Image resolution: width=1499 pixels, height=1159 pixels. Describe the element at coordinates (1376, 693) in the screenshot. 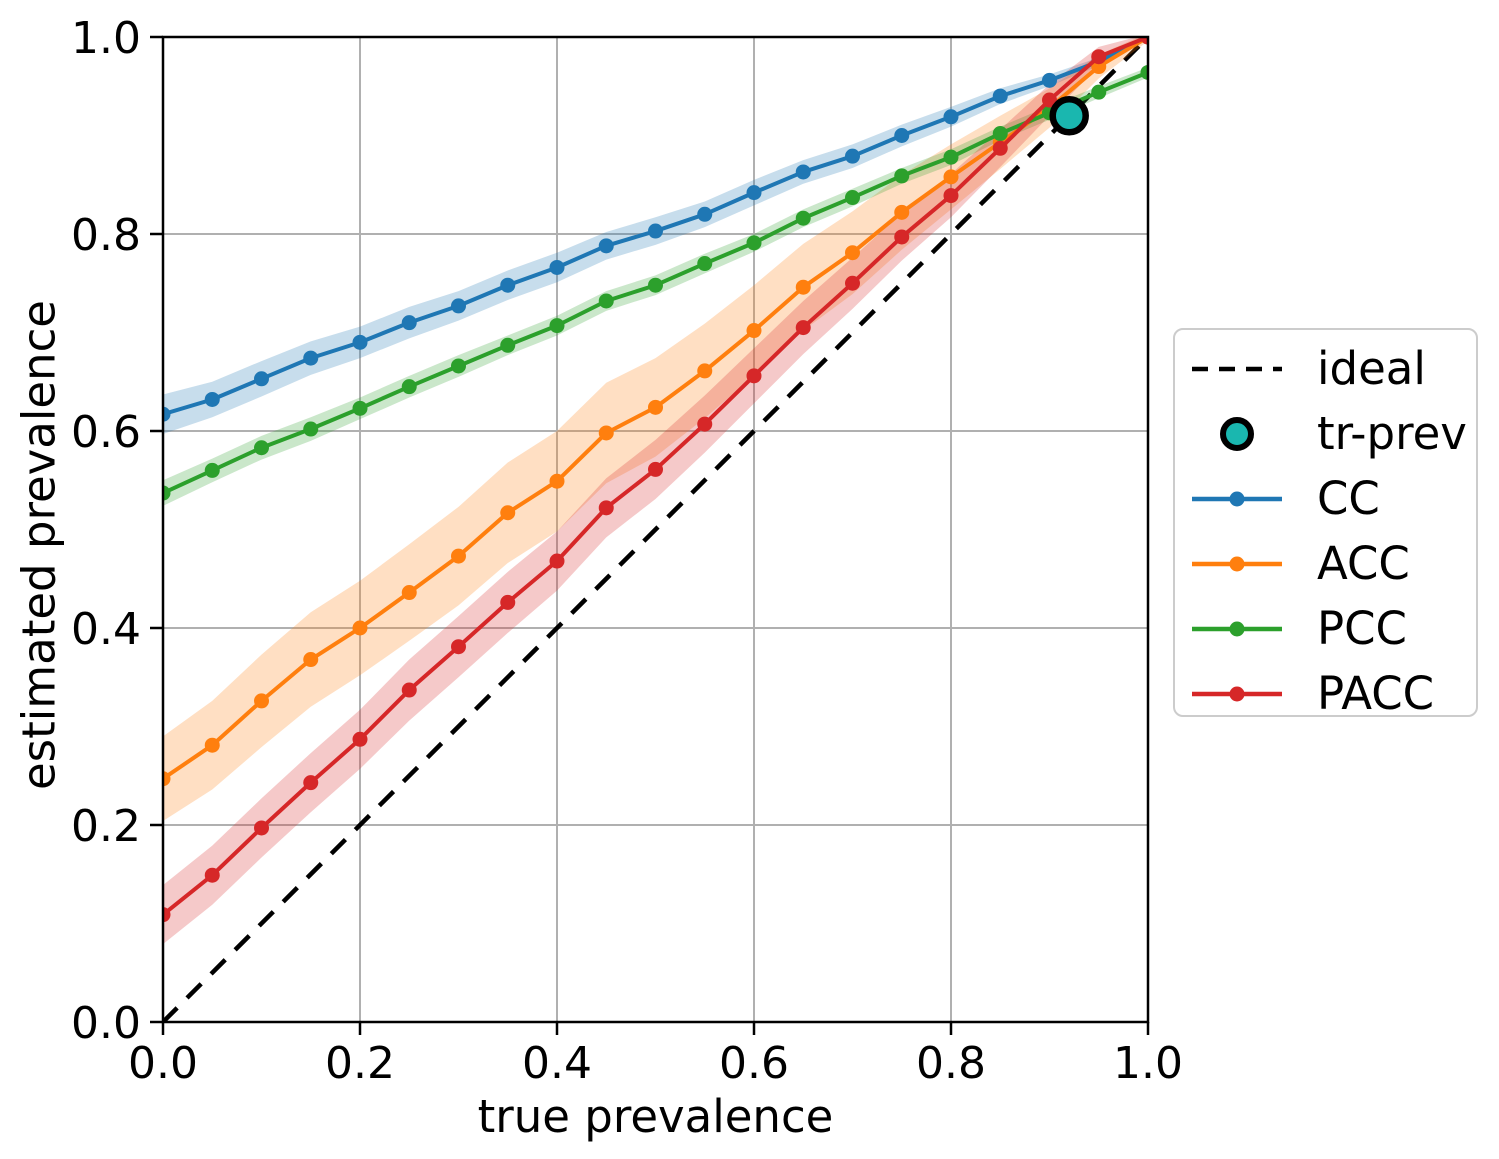

I see `legend-label-pacc: PACC` at that location.